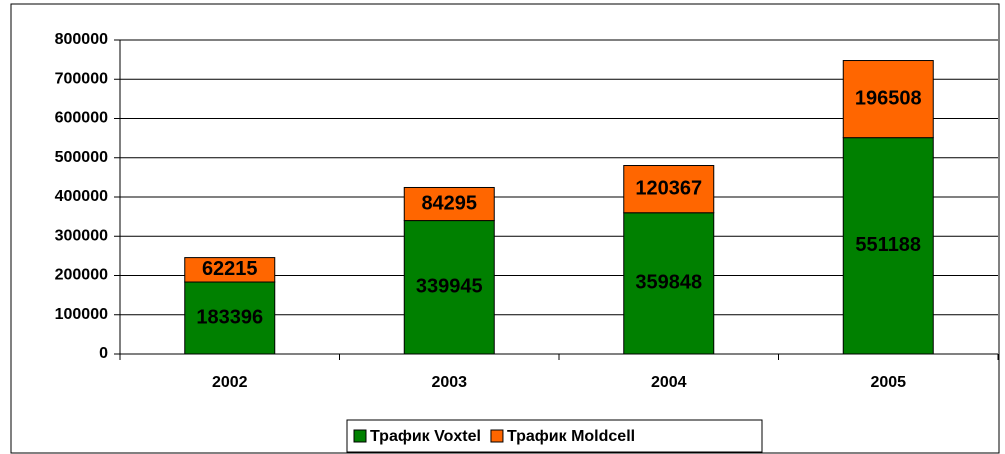  I want to click on y-tick-label: 700000, so click(81, 78).